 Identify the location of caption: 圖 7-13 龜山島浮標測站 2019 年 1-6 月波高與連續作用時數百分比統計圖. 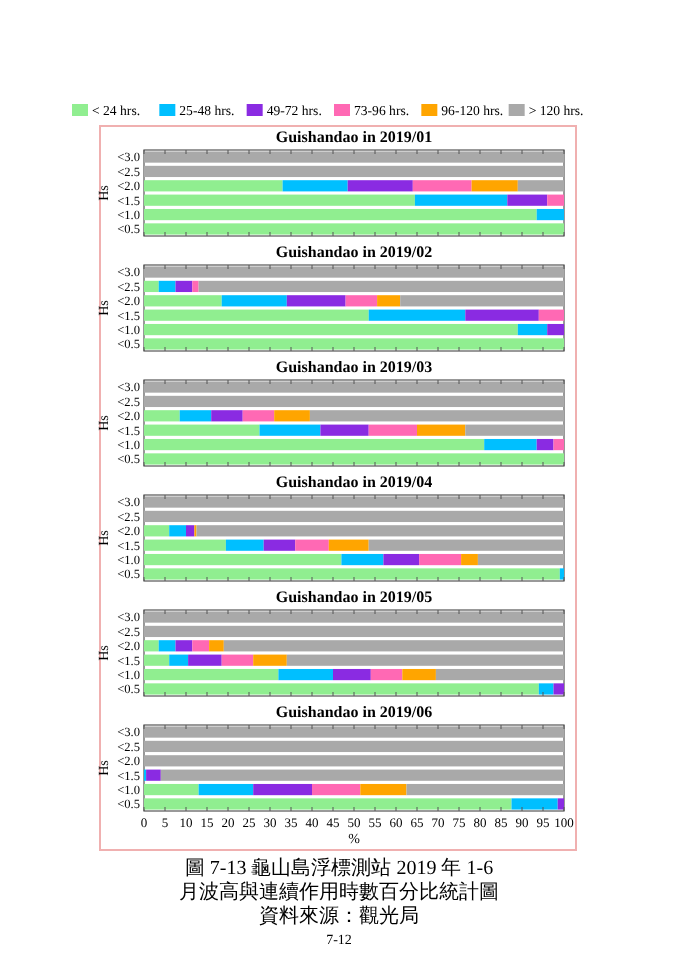
(339, 880).